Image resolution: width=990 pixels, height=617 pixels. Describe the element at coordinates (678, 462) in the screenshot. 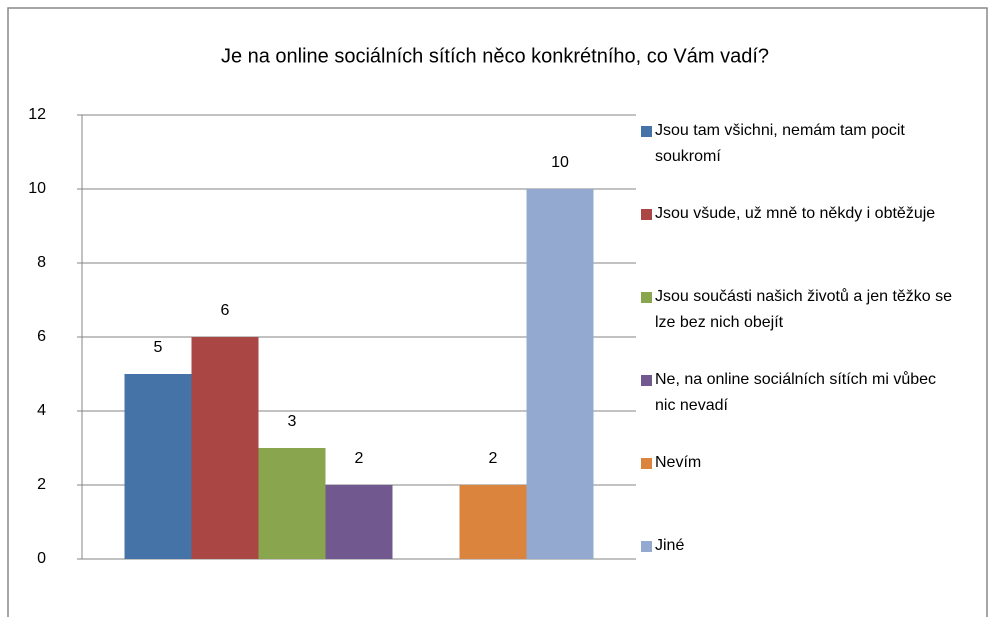

I see `legend-label: Nevím` at that location.